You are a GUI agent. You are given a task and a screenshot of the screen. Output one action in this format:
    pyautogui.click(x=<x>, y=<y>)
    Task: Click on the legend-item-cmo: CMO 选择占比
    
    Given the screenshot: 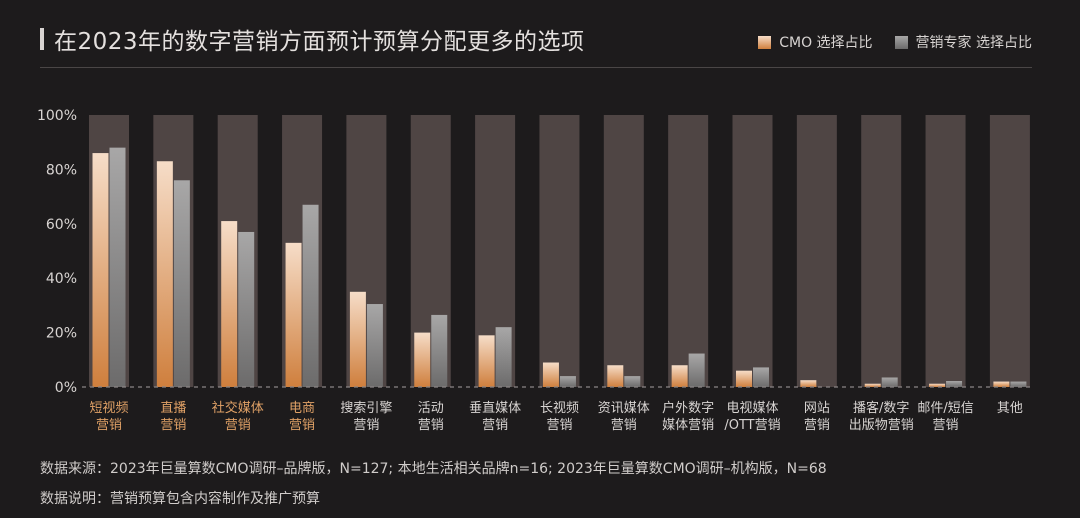 What is the action you would take?
    pyautogui.click(x=815, y=42)
    